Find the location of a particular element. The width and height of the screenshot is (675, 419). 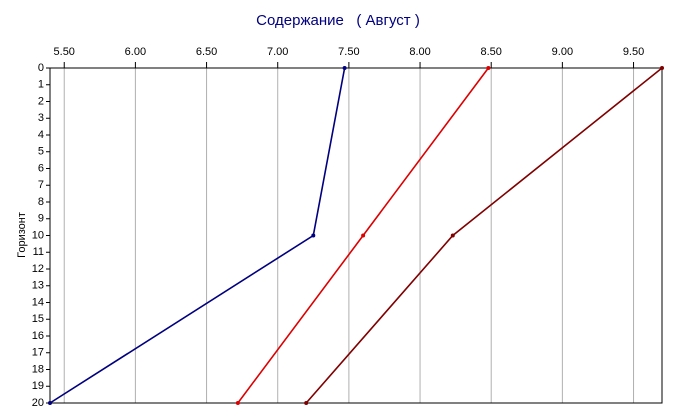

chart-title: Содержание ( Август ) is located at coordinates (338, 20).